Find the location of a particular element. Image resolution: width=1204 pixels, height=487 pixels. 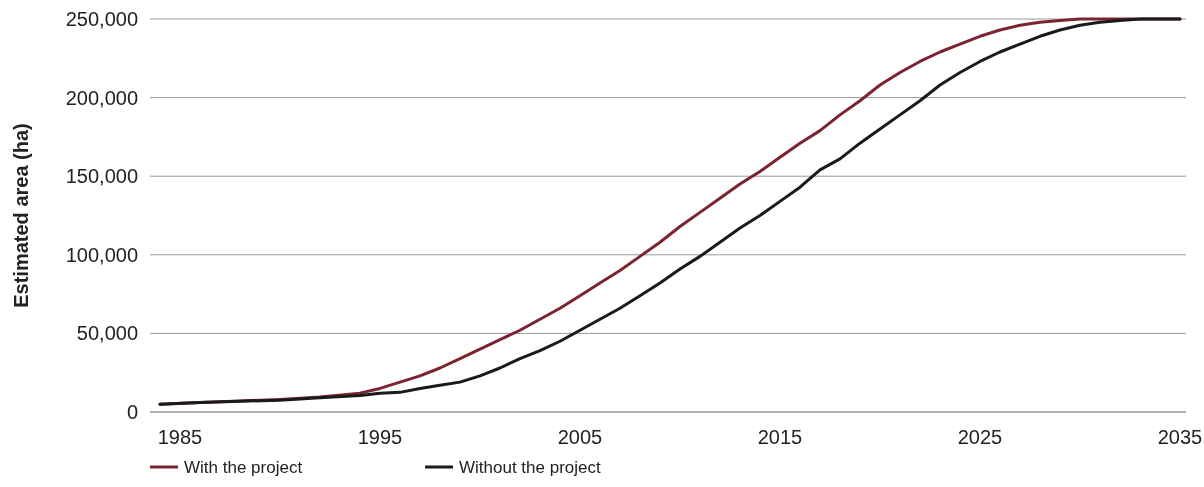

y-tick-label: 100,000 is located at coordinates (101, 254).